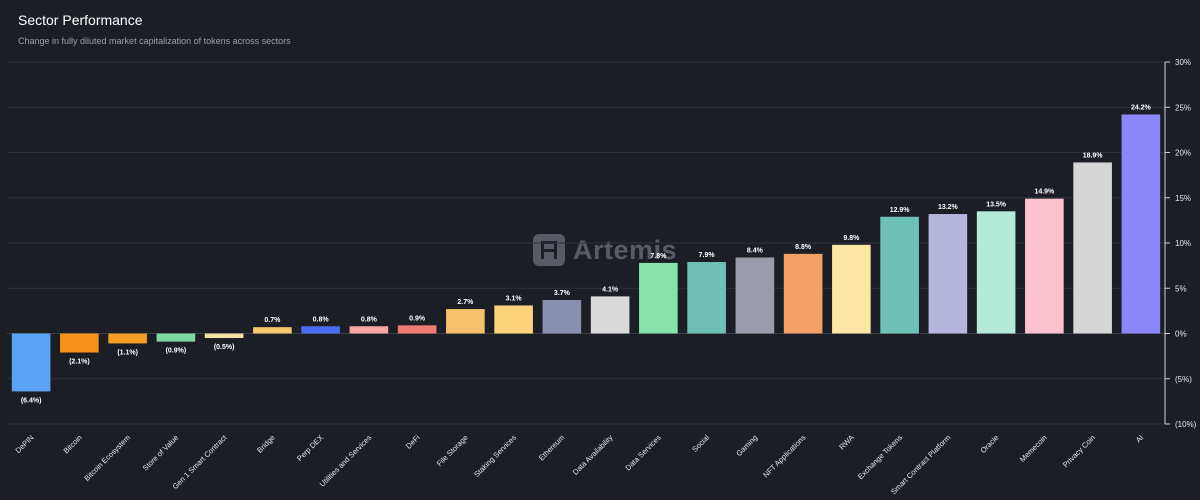  Describe the element at coordinates (80, 20) in the screenshot. I see `chart-title: Sector Performance` at that location.